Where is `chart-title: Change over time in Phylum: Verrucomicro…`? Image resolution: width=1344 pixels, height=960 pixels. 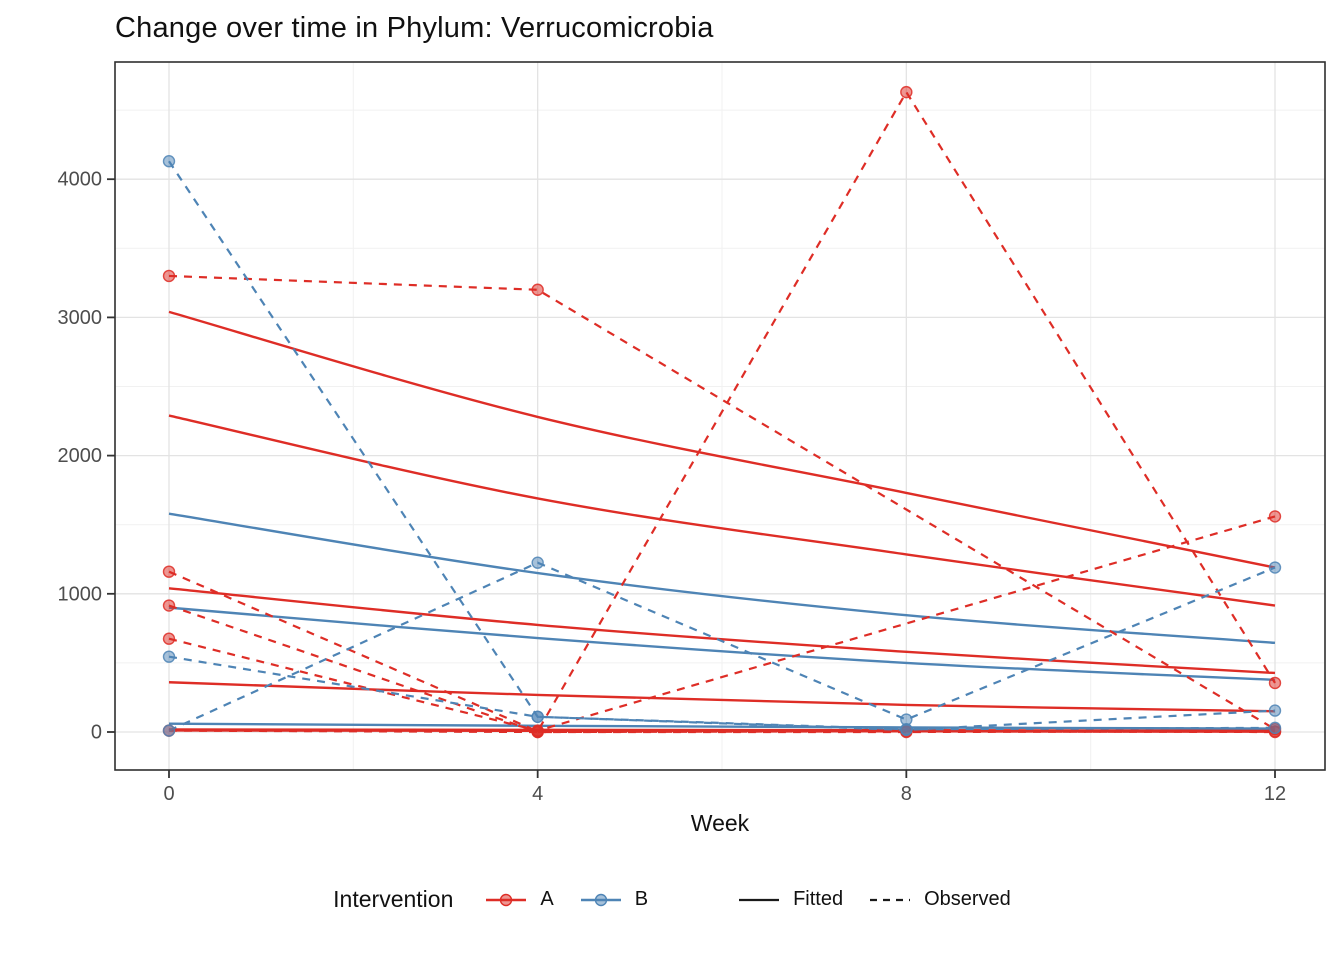
chart-title: Change over time in Phylum: Verrucomicro… is located at coordinates (414, 28).